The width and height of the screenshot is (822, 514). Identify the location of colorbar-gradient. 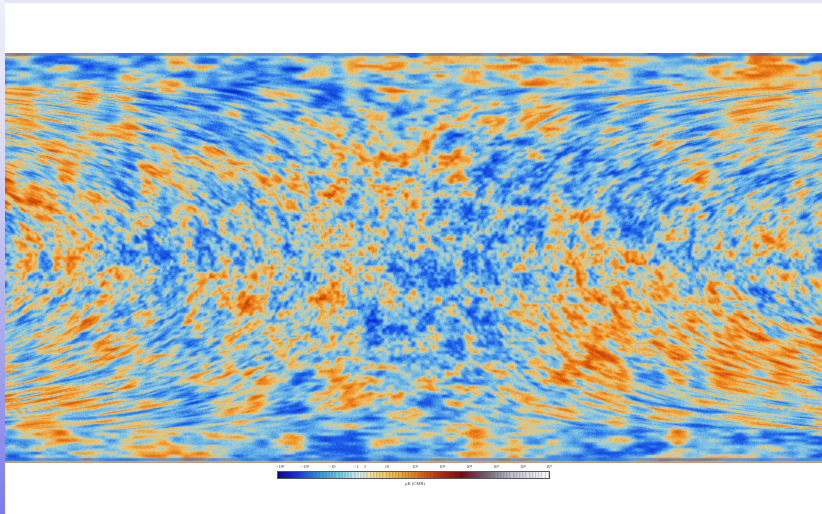
(413, 475).